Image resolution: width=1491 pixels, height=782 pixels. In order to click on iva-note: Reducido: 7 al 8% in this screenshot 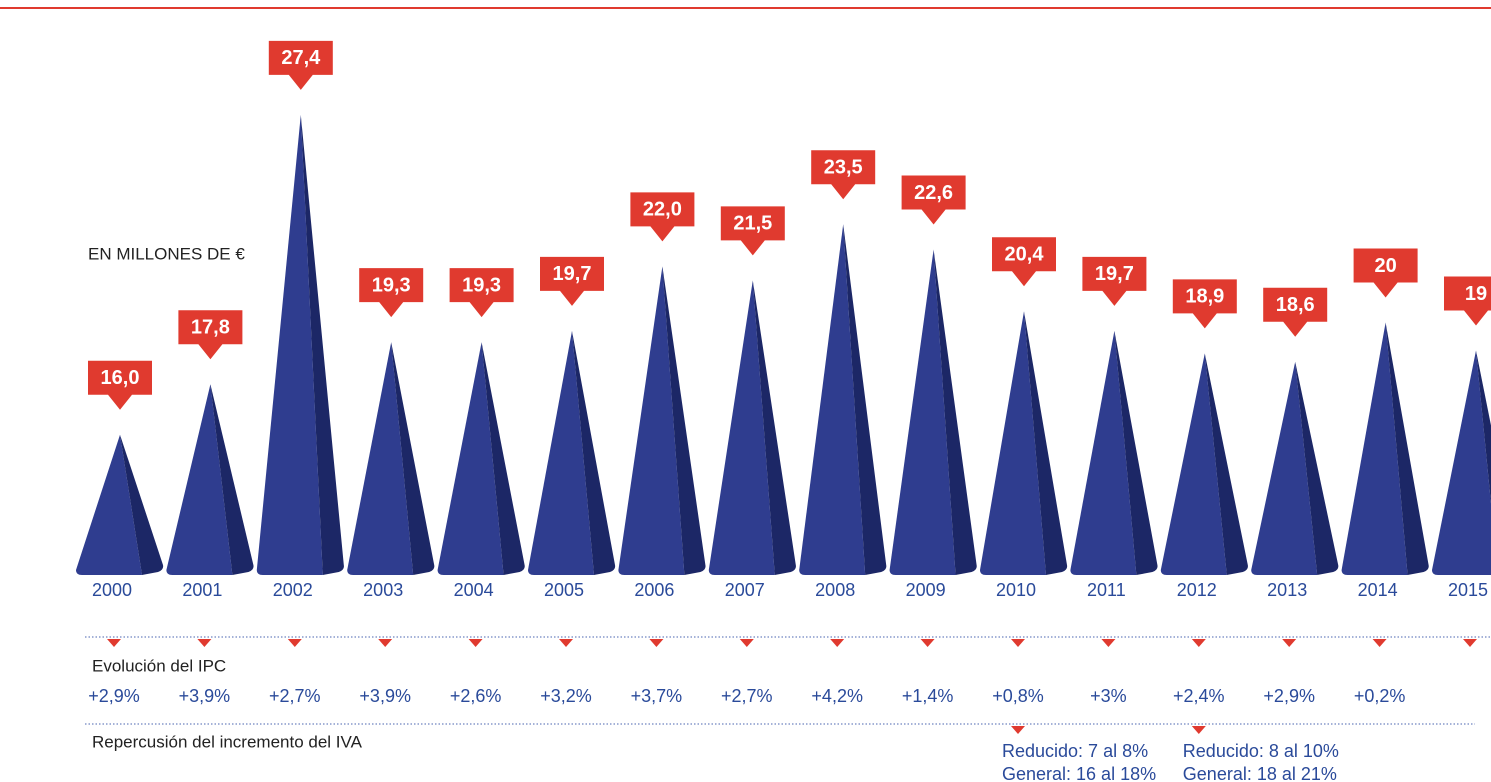, I will do `click(1075, 751)`.